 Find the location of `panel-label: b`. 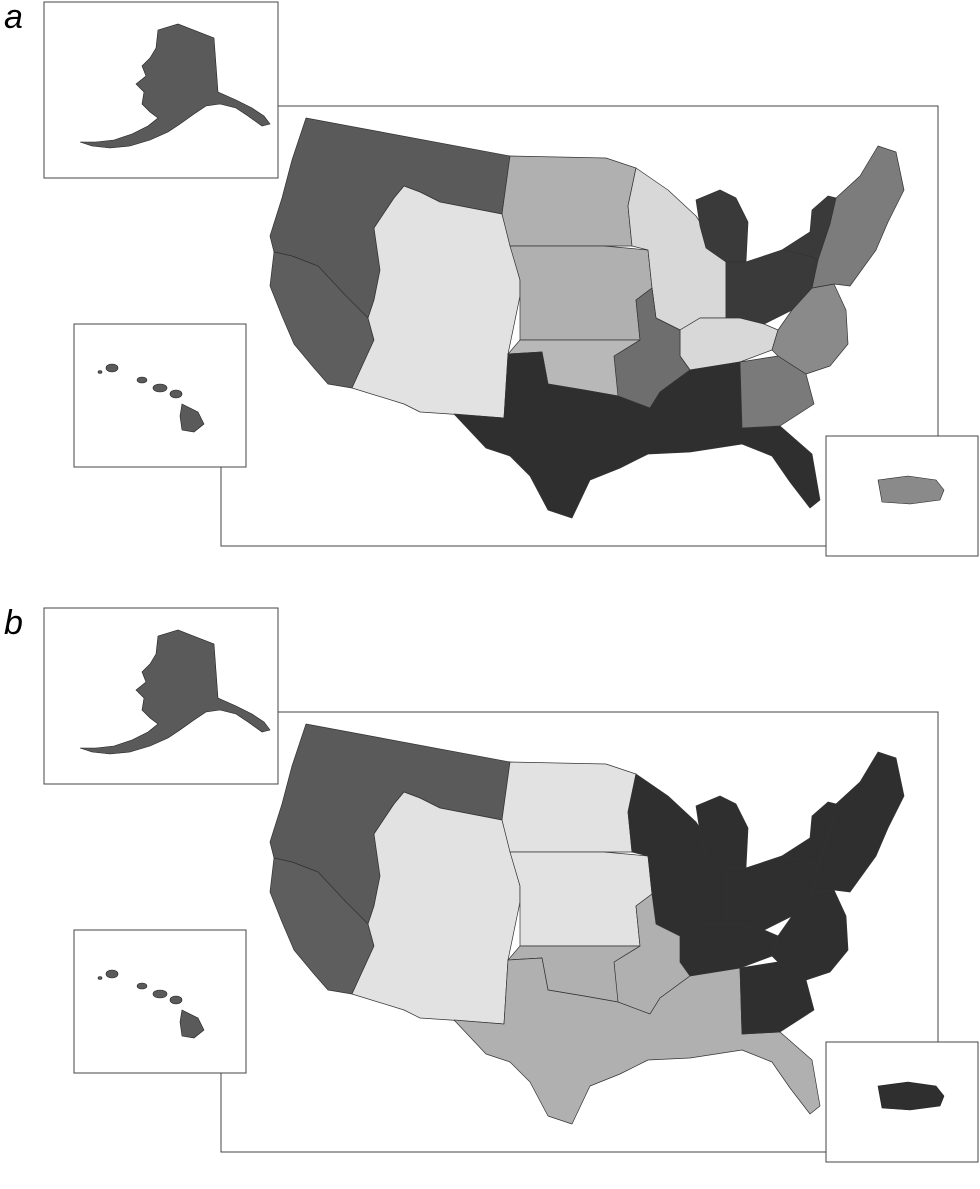

panel-label: b is located at coordinates (13, 623).